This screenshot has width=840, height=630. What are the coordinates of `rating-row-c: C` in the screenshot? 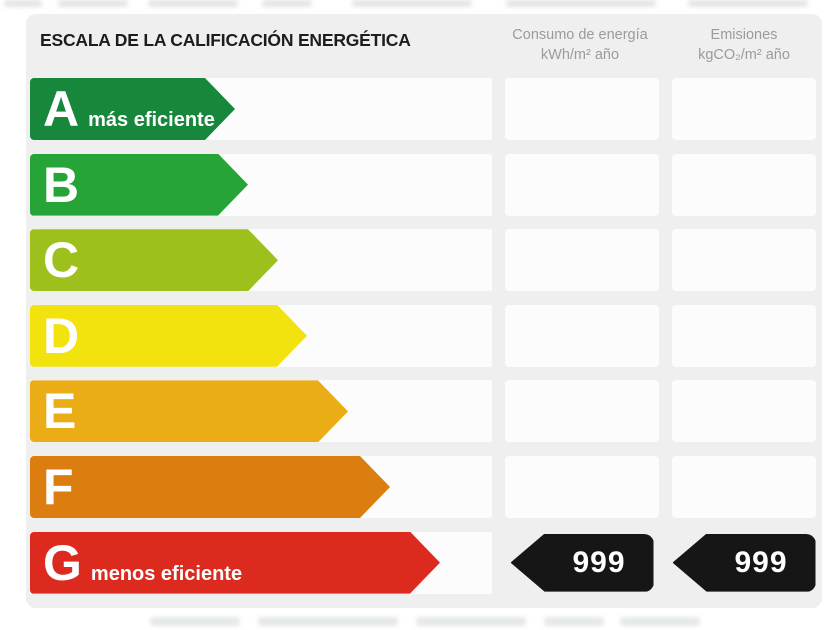 It's located at (423, 260).